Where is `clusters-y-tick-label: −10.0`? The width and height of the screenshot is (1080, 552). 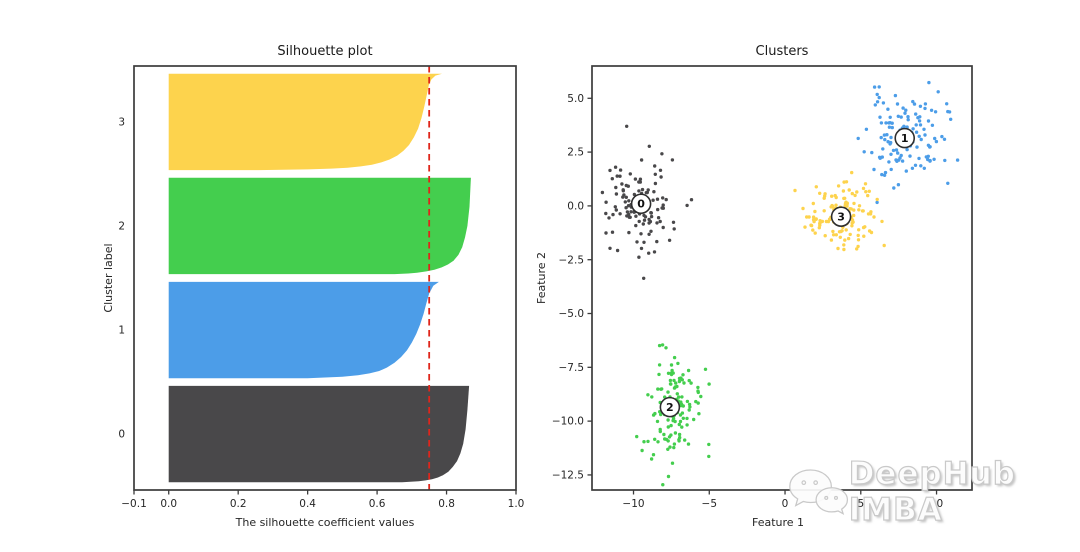
clusters-y-tick-label: −10.0 is located at coordinates (568, 422).